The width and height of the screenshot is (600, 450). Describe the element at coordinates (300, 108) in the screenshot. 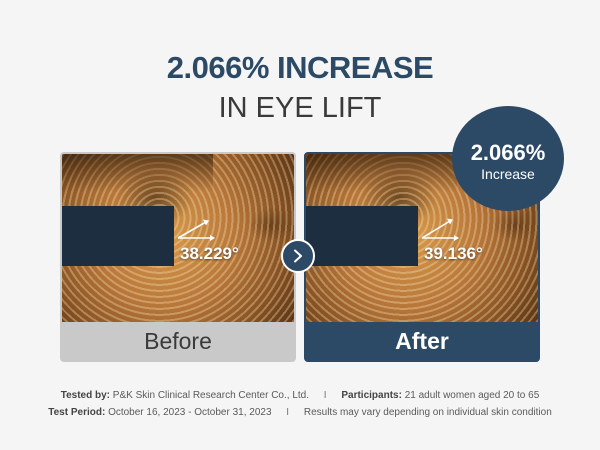

I see `headline-subtitle: IN EYE LIFT` at that location.